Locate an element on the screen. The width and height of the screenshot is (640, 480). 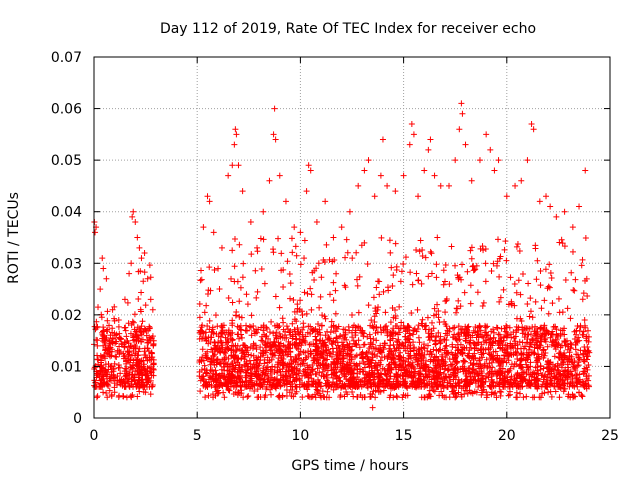
x-axis-label: GPS time / hours is located at coordinates (349, 466).